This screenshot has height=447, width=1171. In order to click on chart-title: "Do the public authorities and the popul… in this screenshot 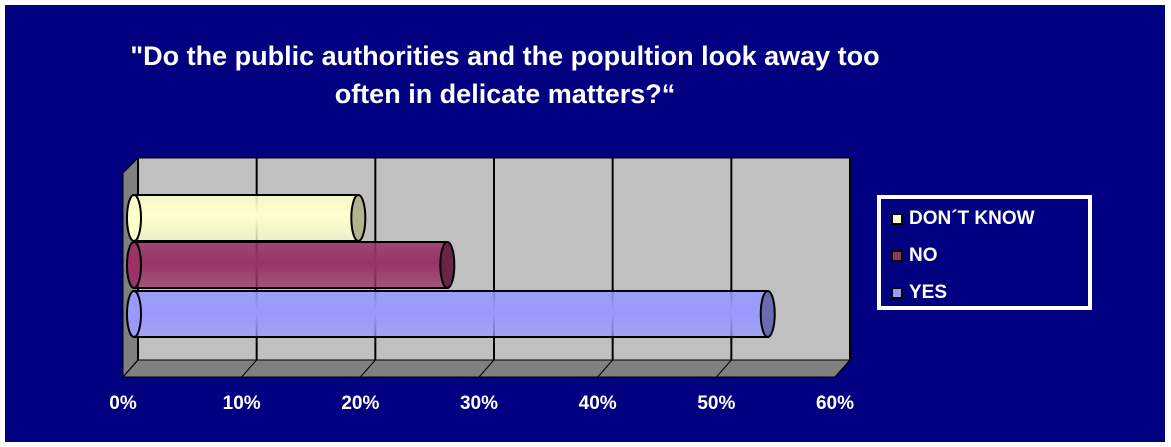, I will do `click(505, 75)`.